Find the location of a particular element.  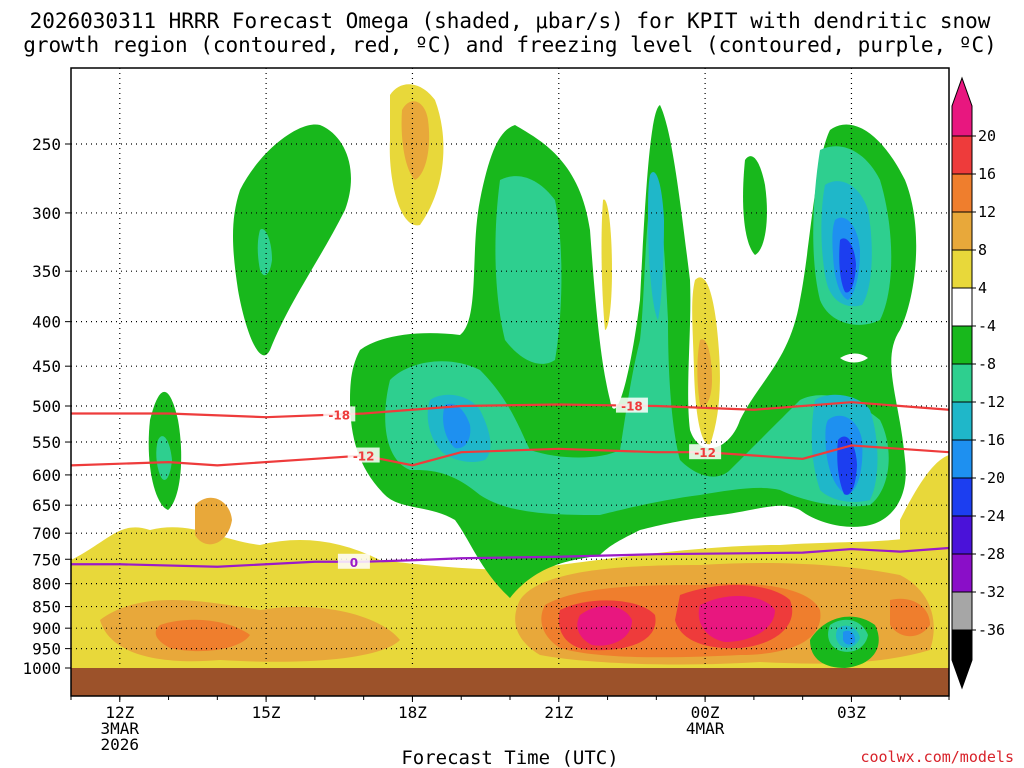

y-tick-label: 650 is located at coordinates (46, 505).